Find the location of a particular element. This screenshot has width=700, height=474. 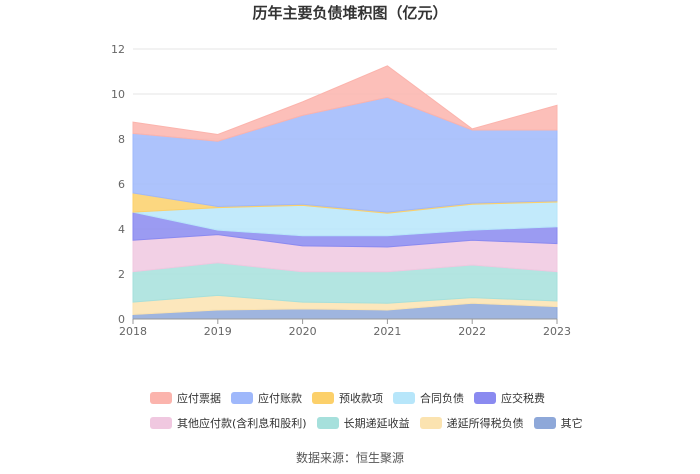

legend-item: 其他应付款(含利息和股利) is located at coordinates (228, 423).